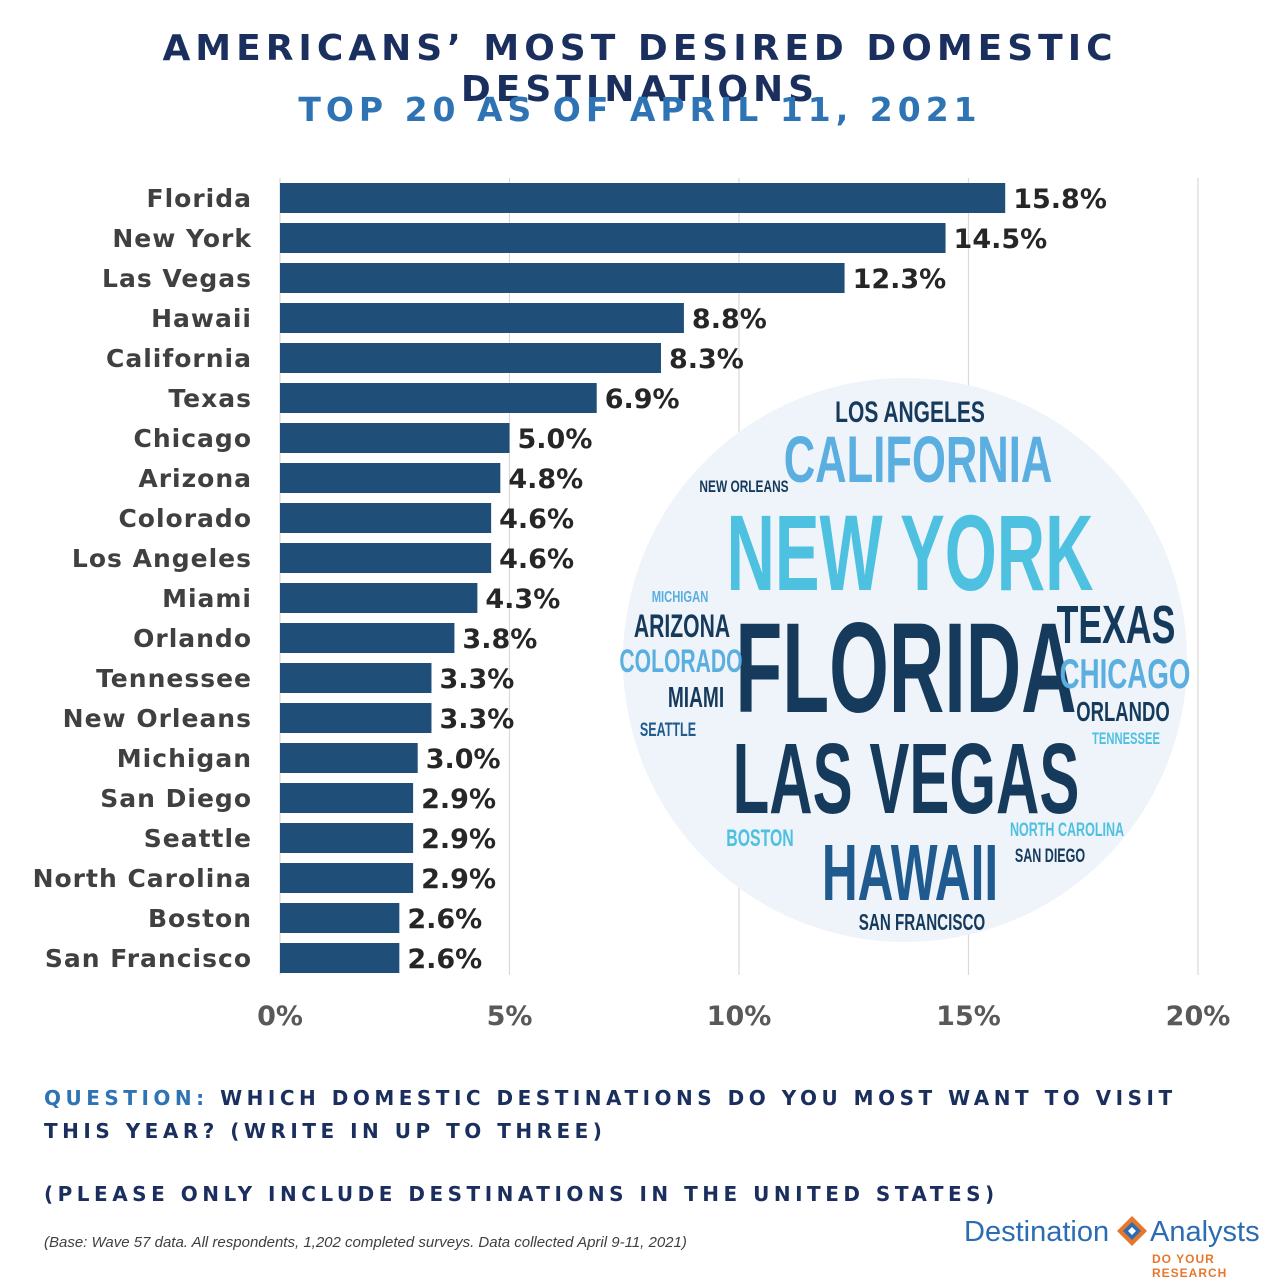 Image resolution: width=1280 pixels, height=1286 pixels. Describe the element at coordinates (909, 554) in the screenshot. I see `word-cloud-word: NEW YORK` at that location.